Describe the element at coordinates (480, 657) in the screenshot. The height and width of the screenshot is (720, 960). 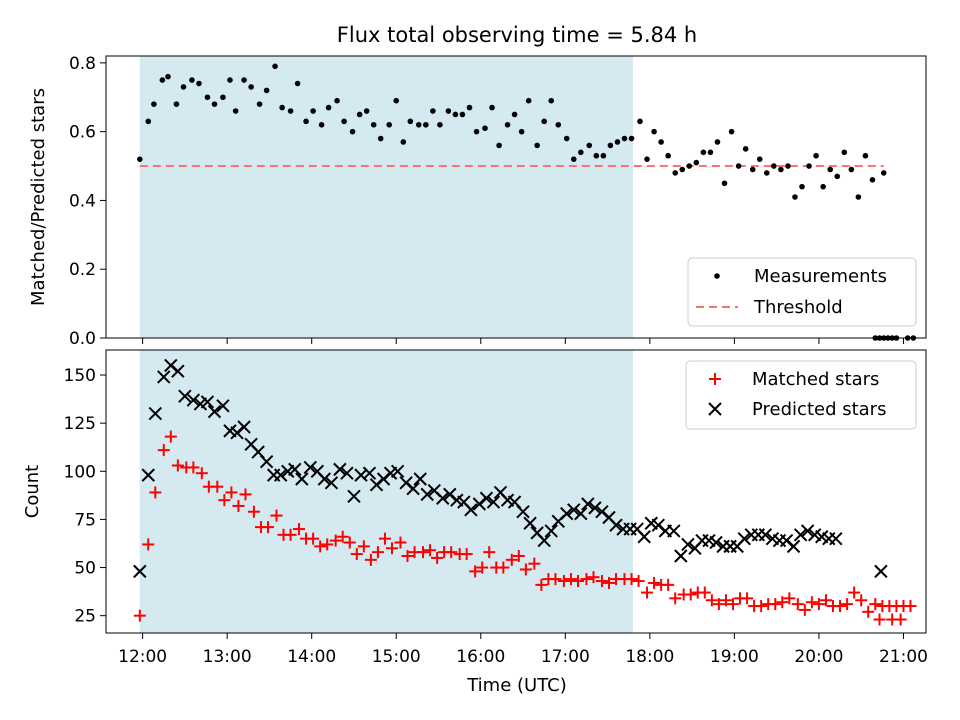
I see `x-tick-label: 16:00` at that location.